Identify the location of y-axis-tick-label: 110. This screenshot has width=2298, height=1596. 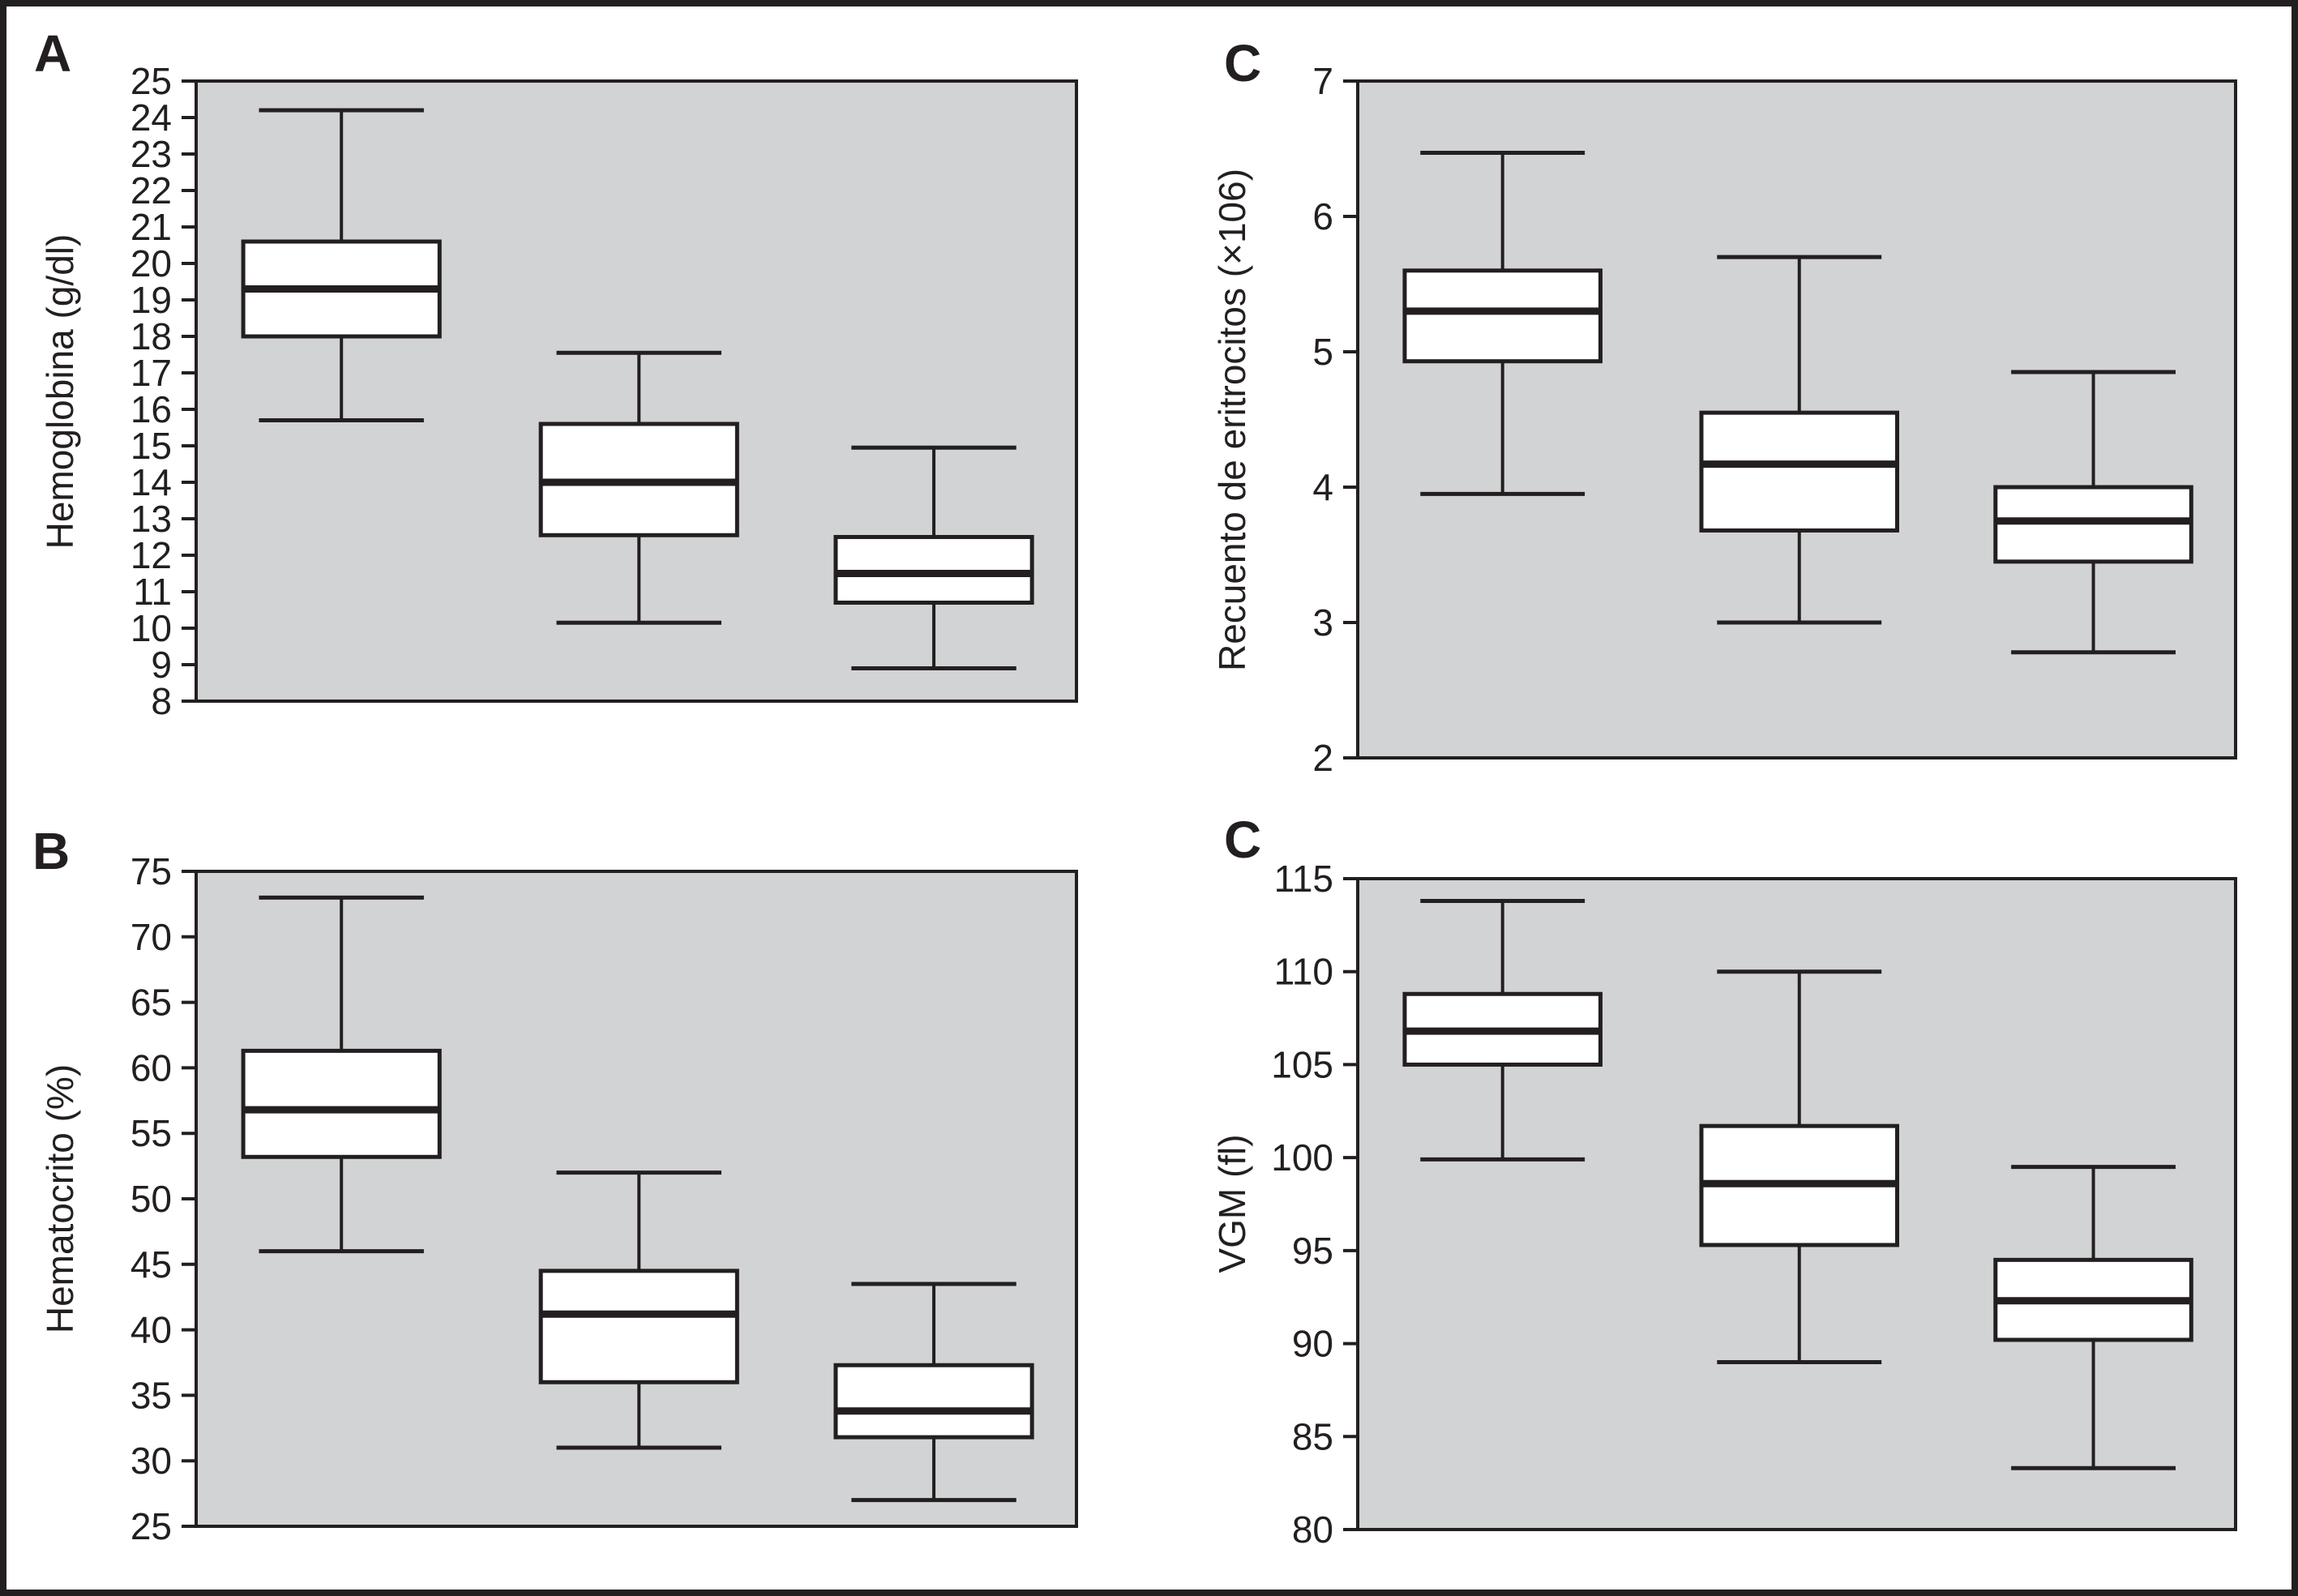
(1304, 972).